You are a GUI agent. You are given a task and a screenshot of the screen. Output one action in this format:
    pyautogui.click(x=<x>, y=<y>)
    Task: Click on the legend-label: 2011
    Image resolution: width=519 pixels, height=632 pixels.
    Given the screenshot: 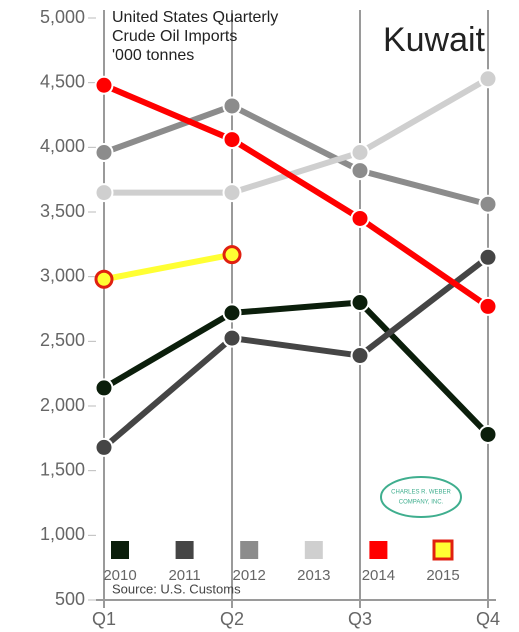 What is the action you would take?
    pyautogui.click(x=184, y=575)
    